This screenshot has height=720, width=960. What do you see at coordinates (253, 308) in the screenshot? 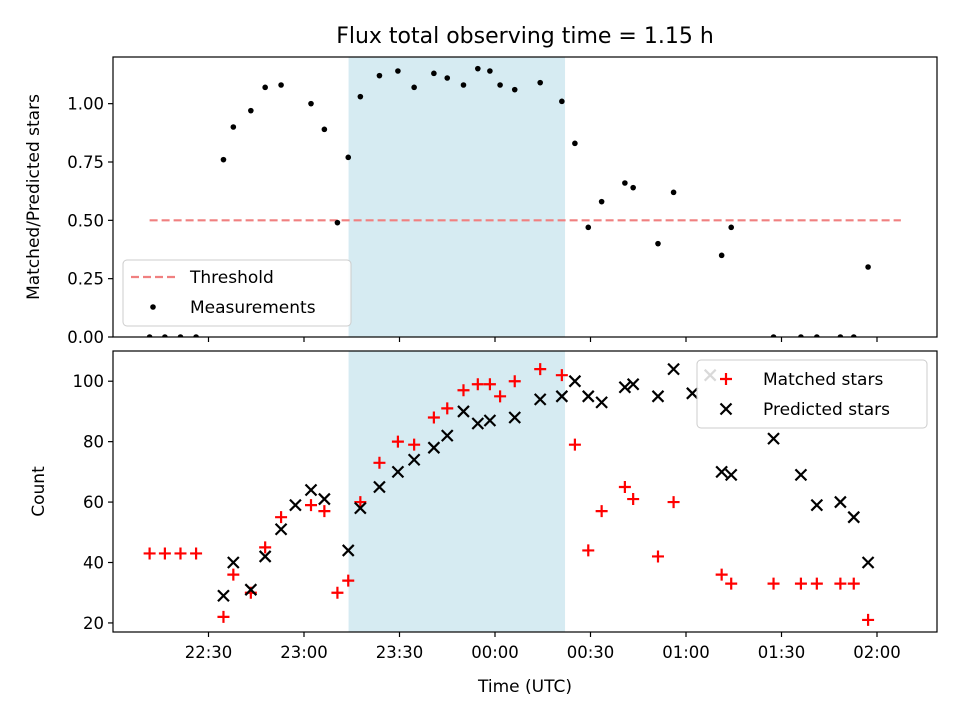
I see `legend-measurements-label: Measurements` at bounding box center [253, 308].